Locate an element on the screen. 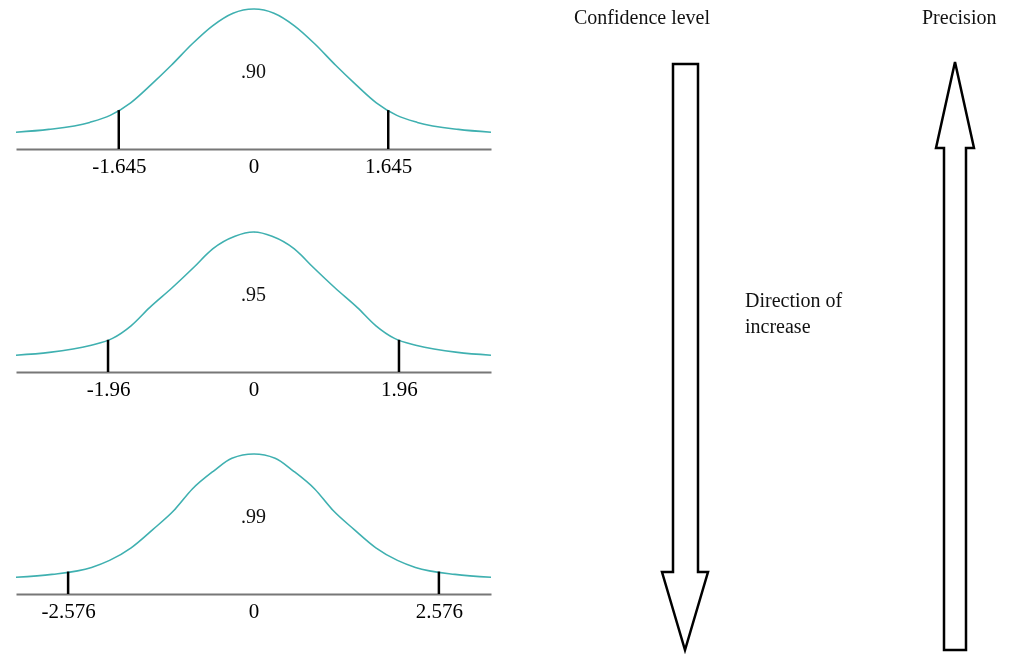  x-tick-label: -2.576 is located at coordinates (68, 610).